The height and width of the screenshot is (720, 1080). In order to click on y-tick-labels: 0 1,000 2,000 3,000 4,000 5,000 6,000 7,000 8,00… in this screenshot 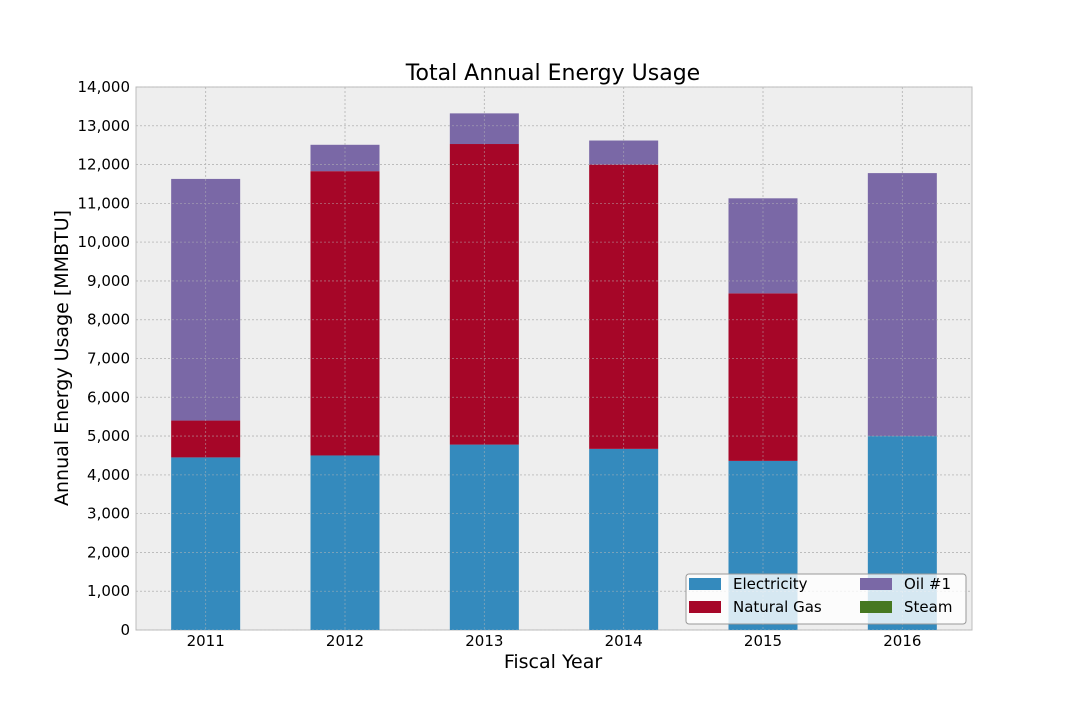, I will do `click(104, 358)`.